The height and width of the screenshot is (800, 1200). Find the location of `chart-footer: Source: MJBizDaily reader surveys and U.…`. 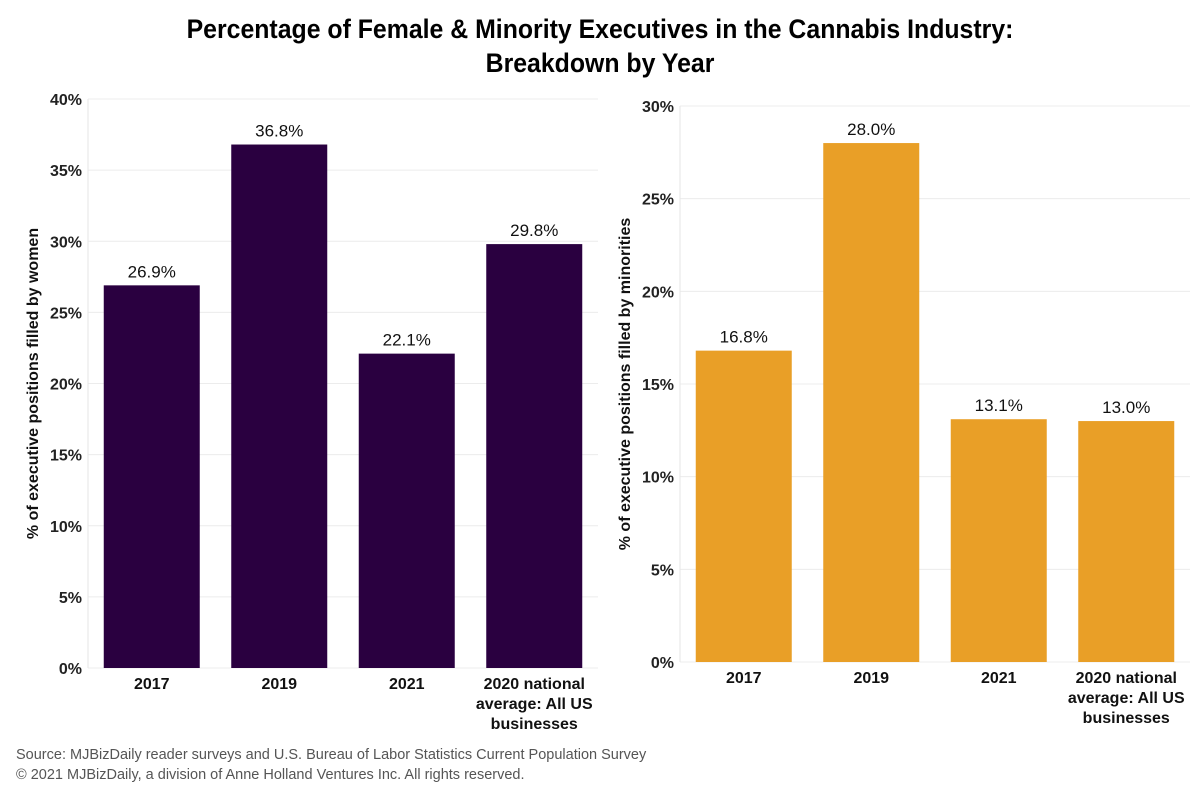

chart-footer: Source: MJBizDaily reader surveys and U.… is located at coordinates (331, 765).